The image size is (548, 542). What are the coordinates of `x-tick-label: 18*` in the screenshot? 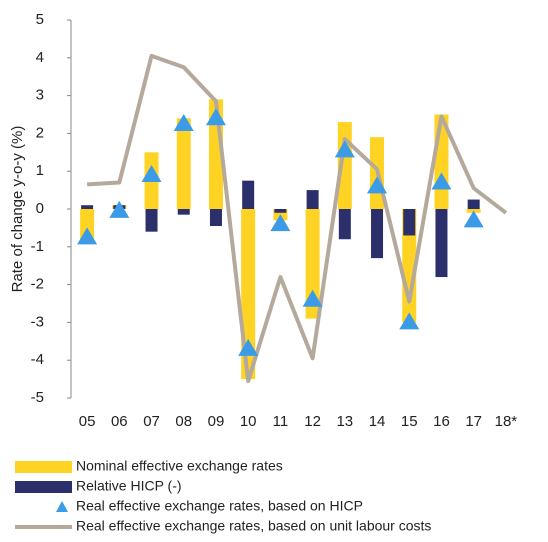 It's located at (506, 421).